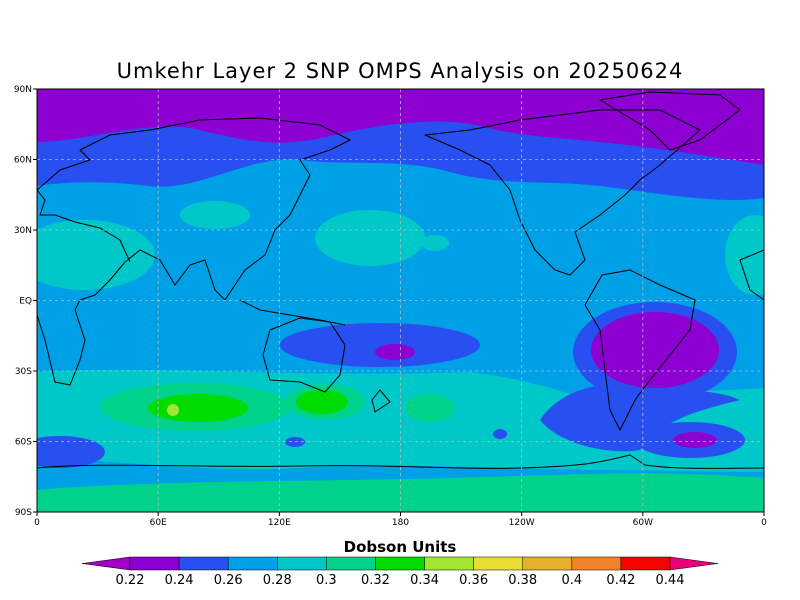 This screenshot has width=800, height=600. Describe the element at coordinates (277, 580) in the screenshot. I see `colorbar-tick-label: 0.28` at that location.